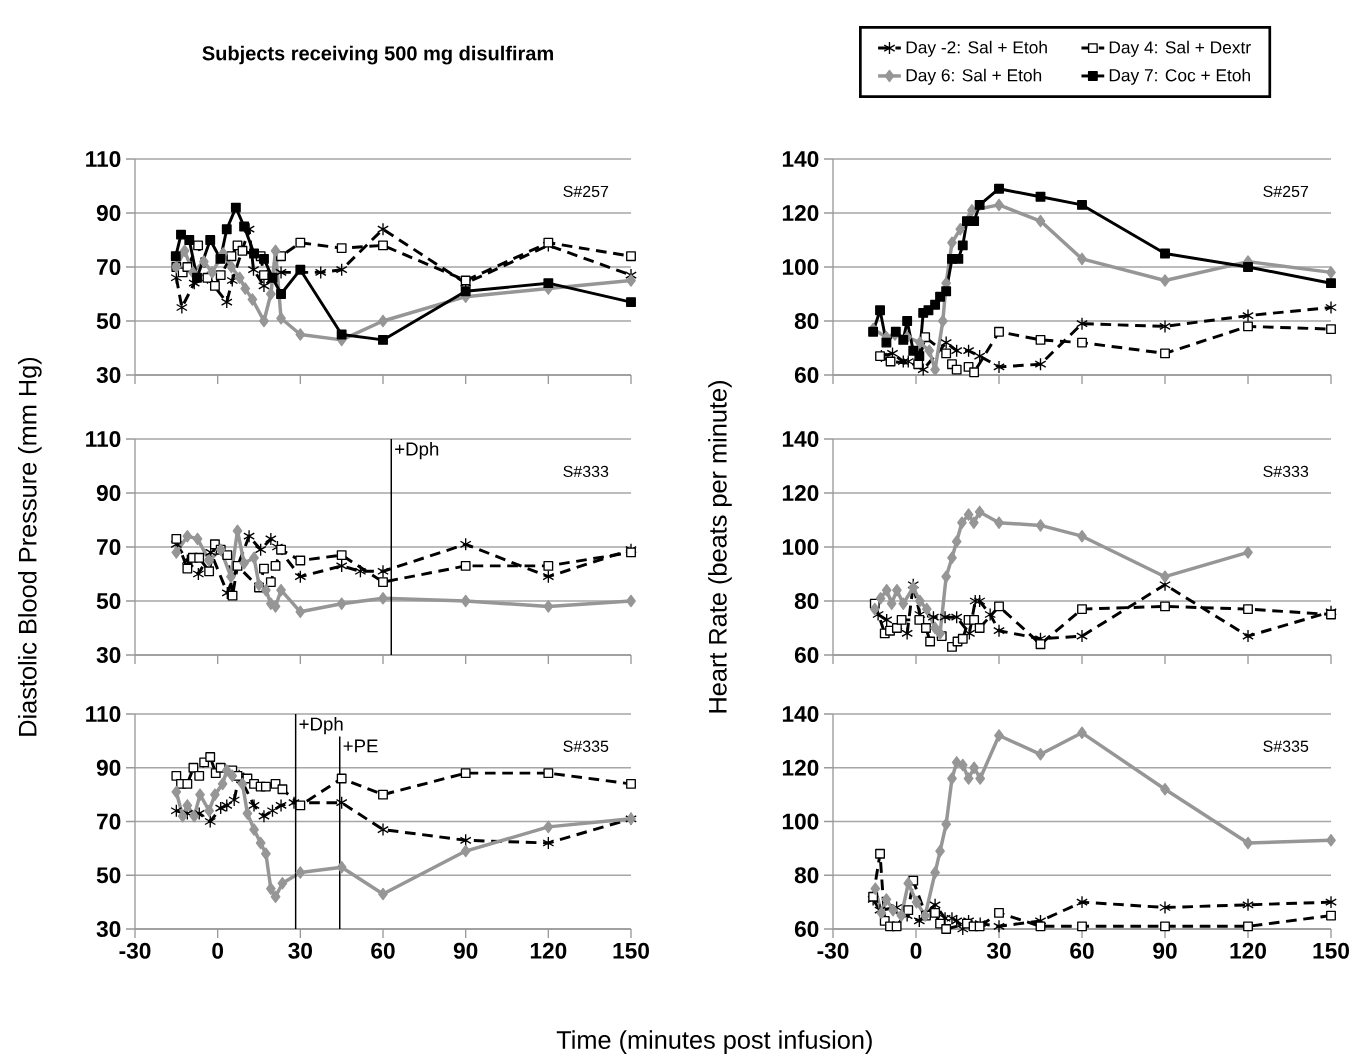 The height and width of the screenshot is (1061, 1371). Describe the element at coordinates (720, 547) in the screenshot. I see `y-axis-title: Heart Rate (beats per minute)` at that location.